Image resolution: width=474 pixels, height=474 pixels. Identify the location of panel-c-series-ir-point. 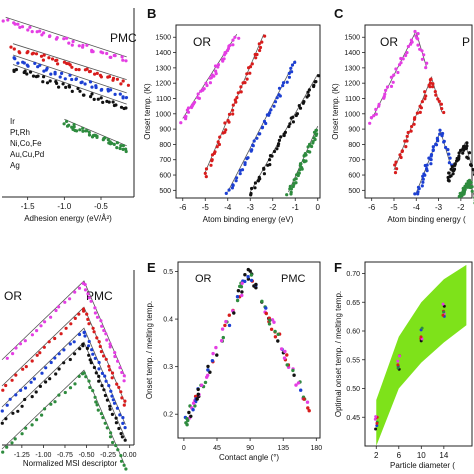
(374, 116).